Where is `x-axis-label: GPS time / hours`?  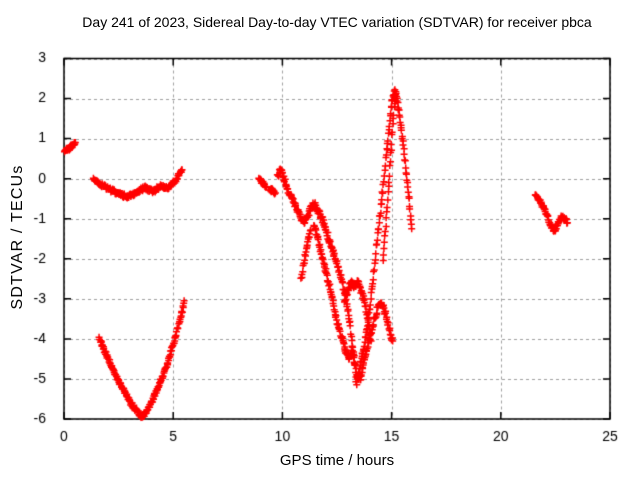
x-axis-label: GPS time / hours is located at coordinates (337, 460).